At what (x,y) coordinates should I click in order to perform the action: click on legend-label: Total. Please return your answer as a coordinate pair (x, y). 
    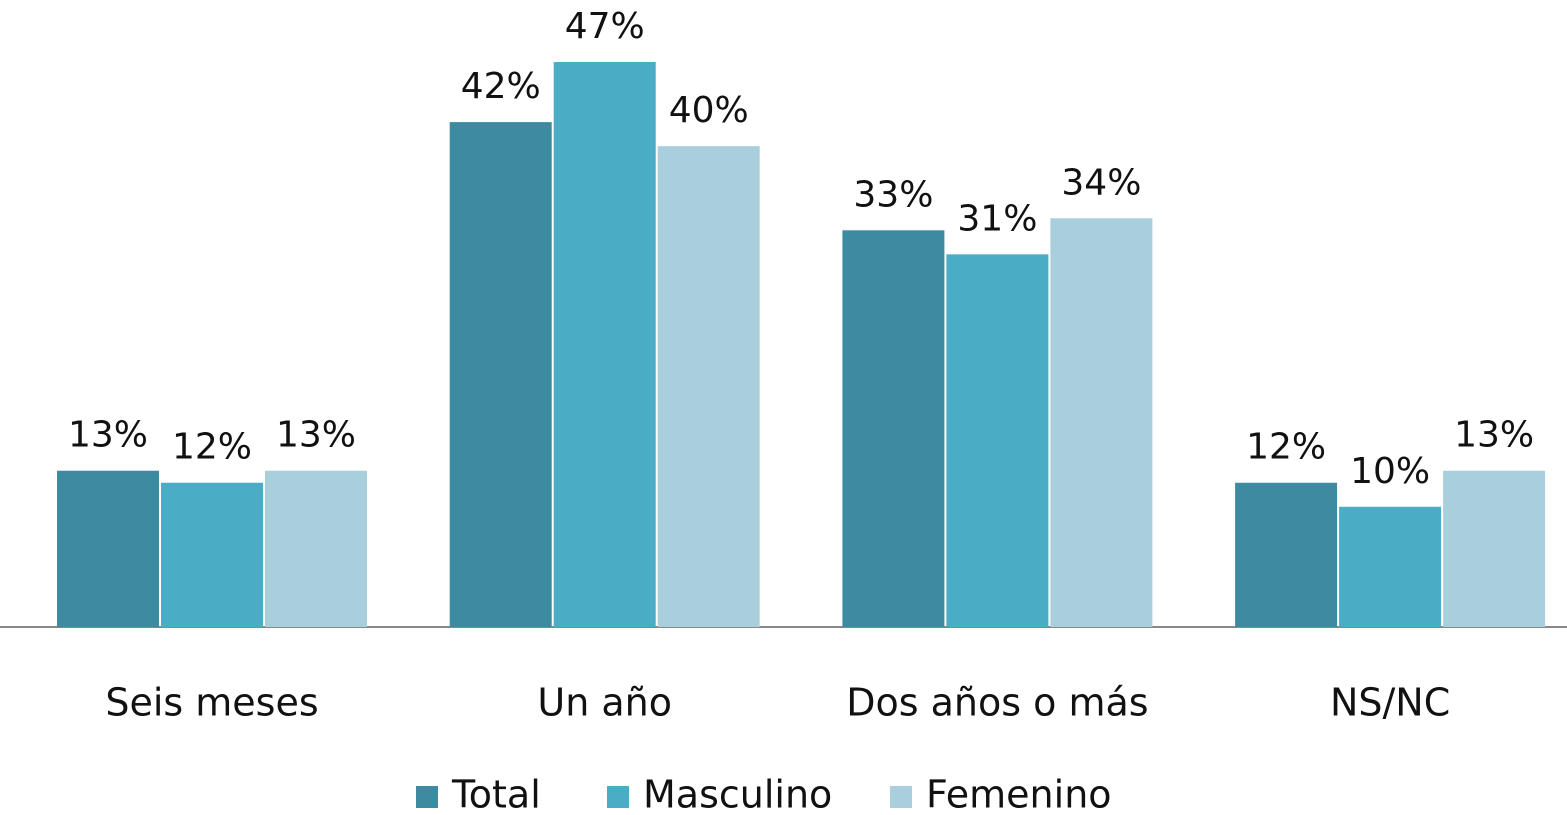
    Looking at the image, I should click on (496, 794).